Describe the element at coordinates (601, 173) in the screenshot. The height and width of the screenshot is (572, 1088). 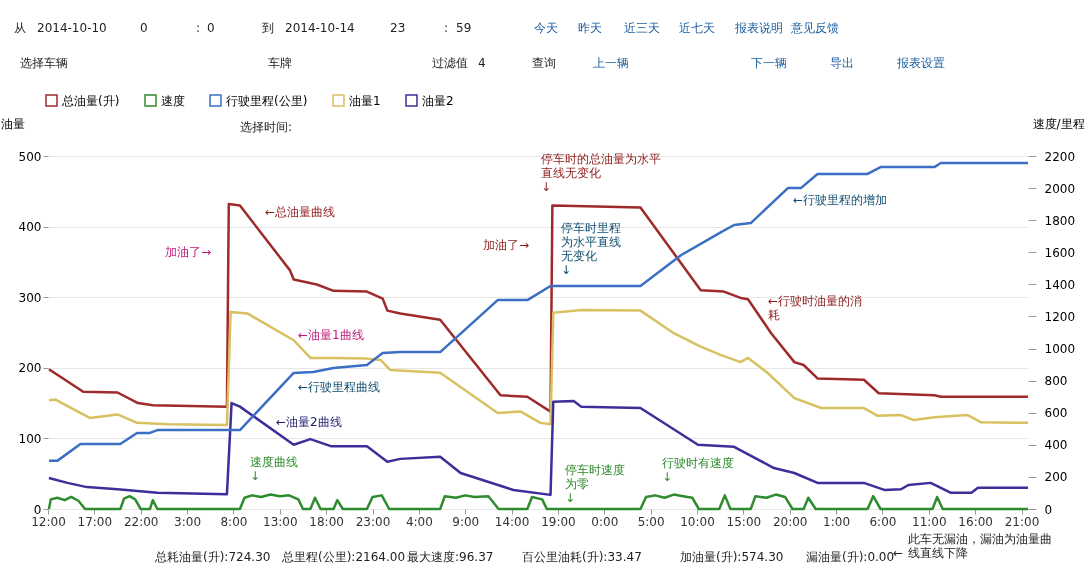
I see `annotation: 停车时的总油量为水平直线无变化↓` at that location.